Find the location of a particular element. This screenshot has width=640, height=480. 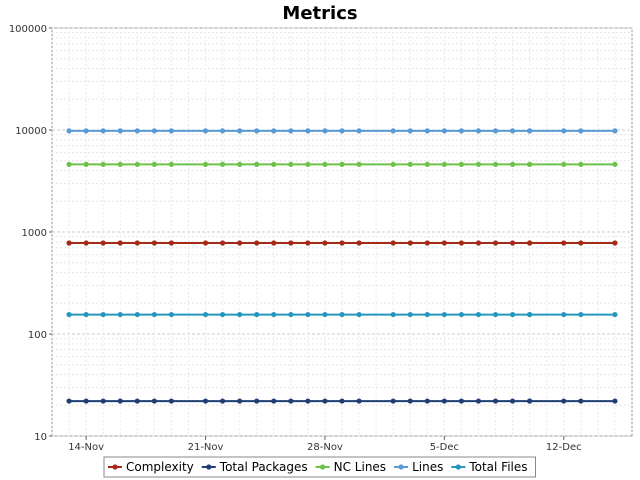

legend-item-total-packages: Total Packages is located at coordinates (254, 467).